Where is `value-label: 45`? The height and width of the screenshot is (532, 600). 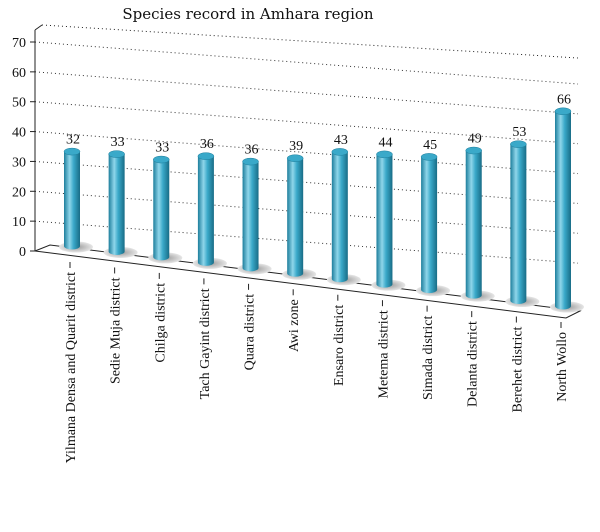 value-label: 45 is located at coordinates (430, 145).